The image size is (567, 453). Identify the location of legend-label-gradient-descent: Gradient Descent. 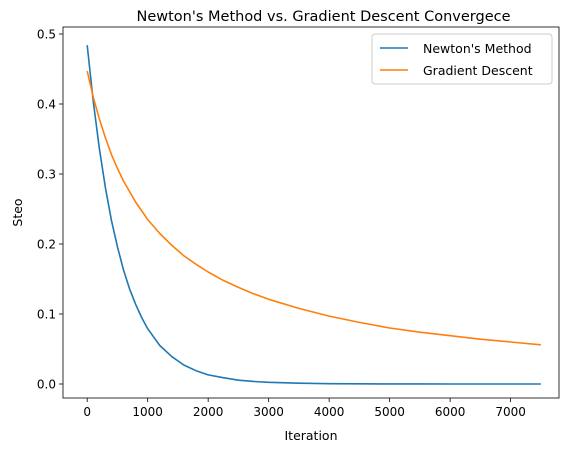
(478, 70).